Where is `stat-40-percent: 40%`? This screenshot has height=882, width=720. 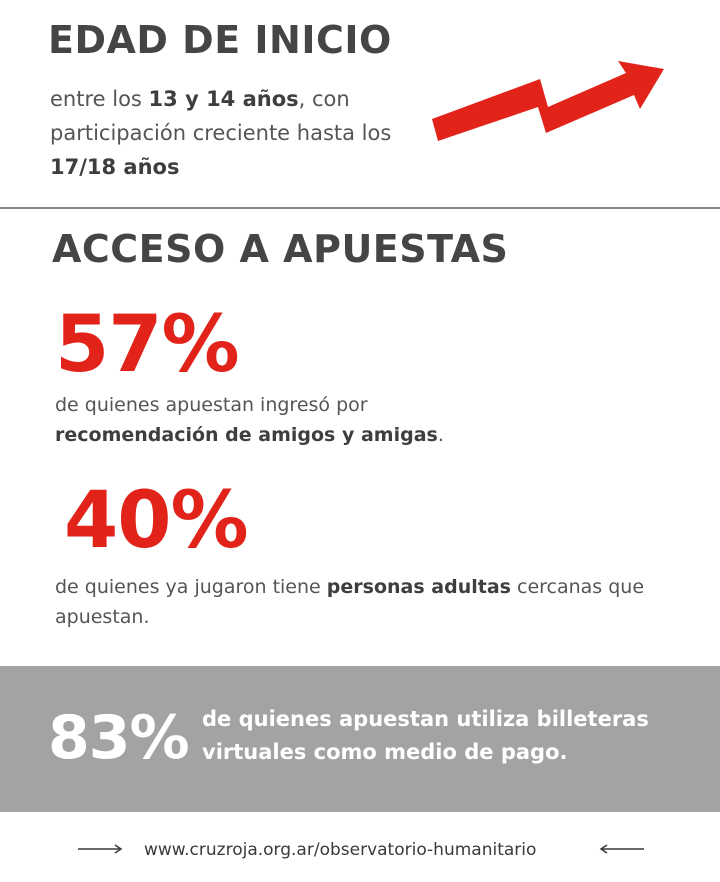 stat-40-percent: 40% is located at coordinates (156, 521).